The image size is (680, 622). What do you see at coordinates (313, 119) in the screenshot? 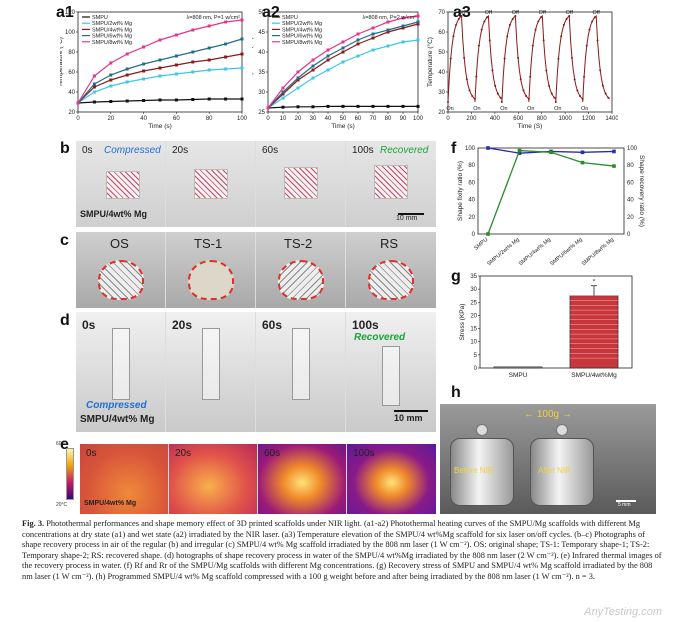
I see `x-tick-label: 30` at bounding box center [313, 119].